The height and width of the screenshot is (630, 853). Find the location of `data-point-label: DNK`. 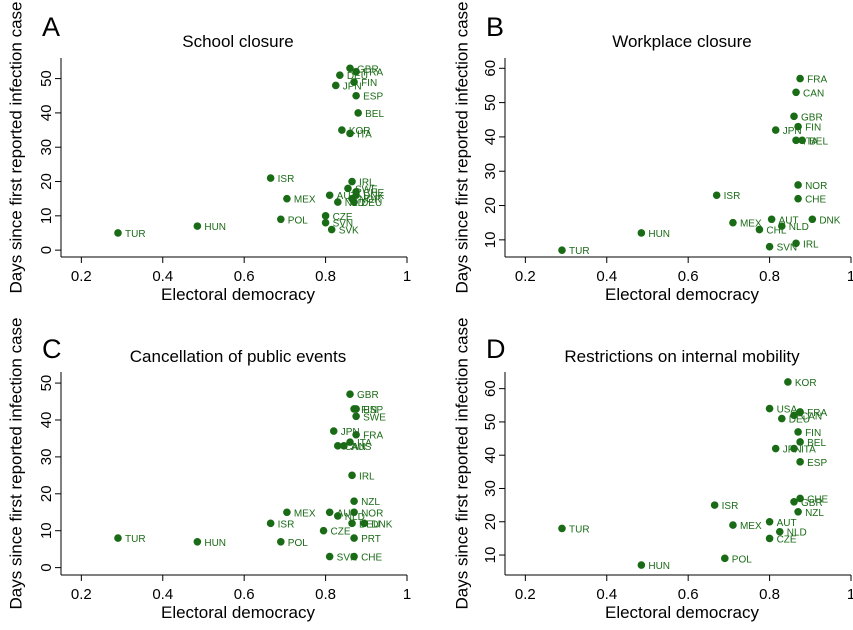

data-point-label: DNK is located at coordinates (373, 196).